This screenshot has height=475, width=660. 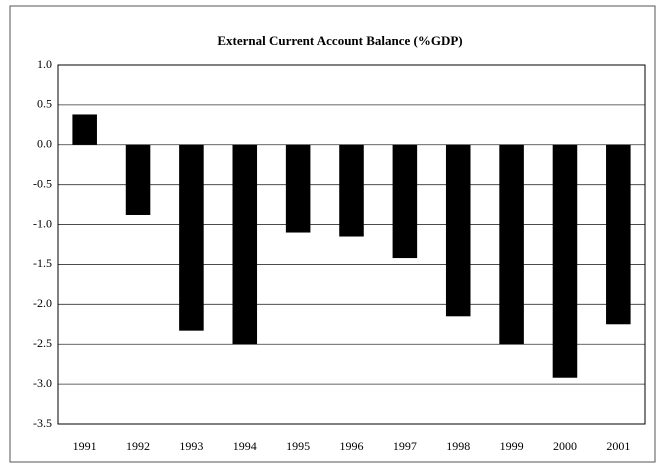 What do you see at coordinates (42, 223) in the screenshot?
I see `y-tick-label: -1.0` at bounding box center [42, 223].